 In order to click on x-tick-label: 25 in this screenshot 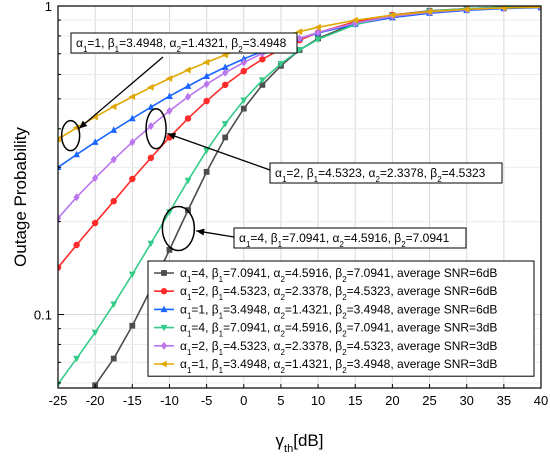, I will do `click(429, 400)`.